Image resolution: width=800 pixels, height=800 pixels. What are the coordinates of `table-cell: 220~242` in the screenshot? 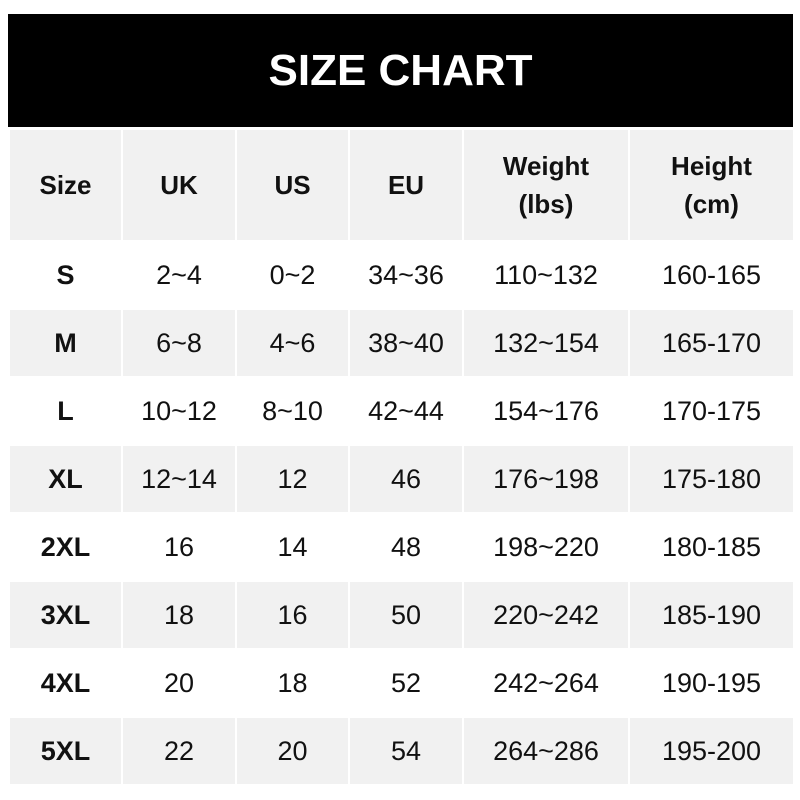 It's located at (546, 615).